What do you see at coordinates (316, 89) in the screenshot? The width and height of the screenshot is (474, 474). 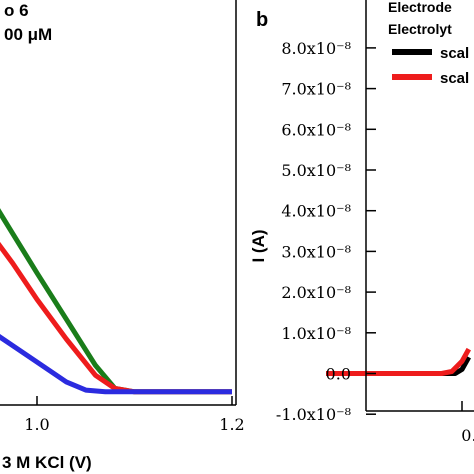 I see `panel-b-y-tick-label-2: 7.0x10⁻⁸` at bounding box center [316, 89].